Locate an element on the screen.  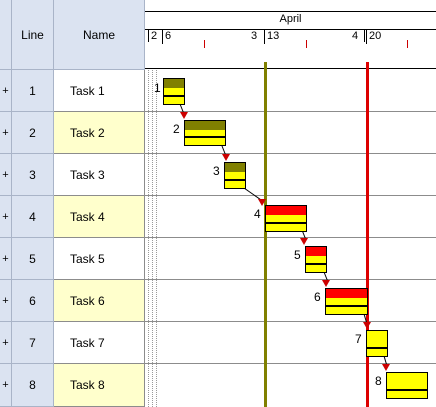
month-label: April is located at coordinates (290, 19).